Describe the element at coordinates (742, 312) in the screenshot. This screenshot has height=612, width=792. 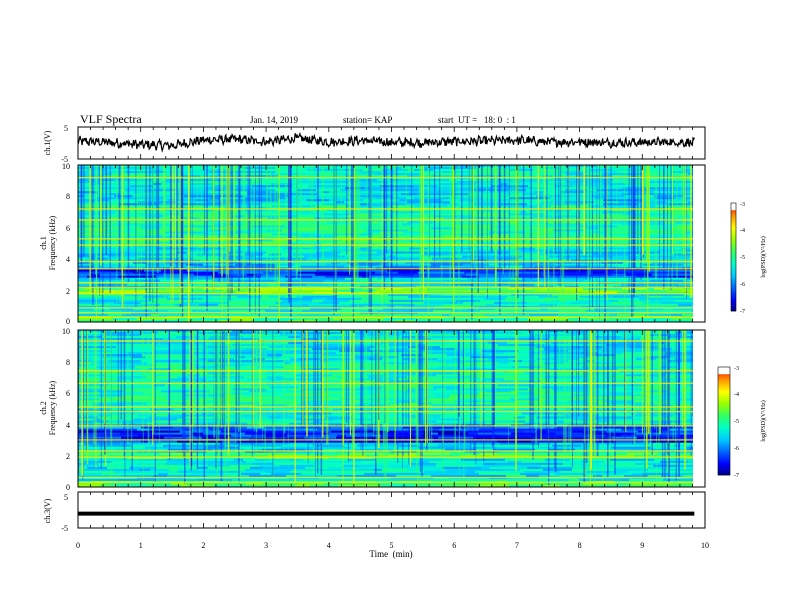
I see `ch1-cbar-tick-m7: -7` at that location.